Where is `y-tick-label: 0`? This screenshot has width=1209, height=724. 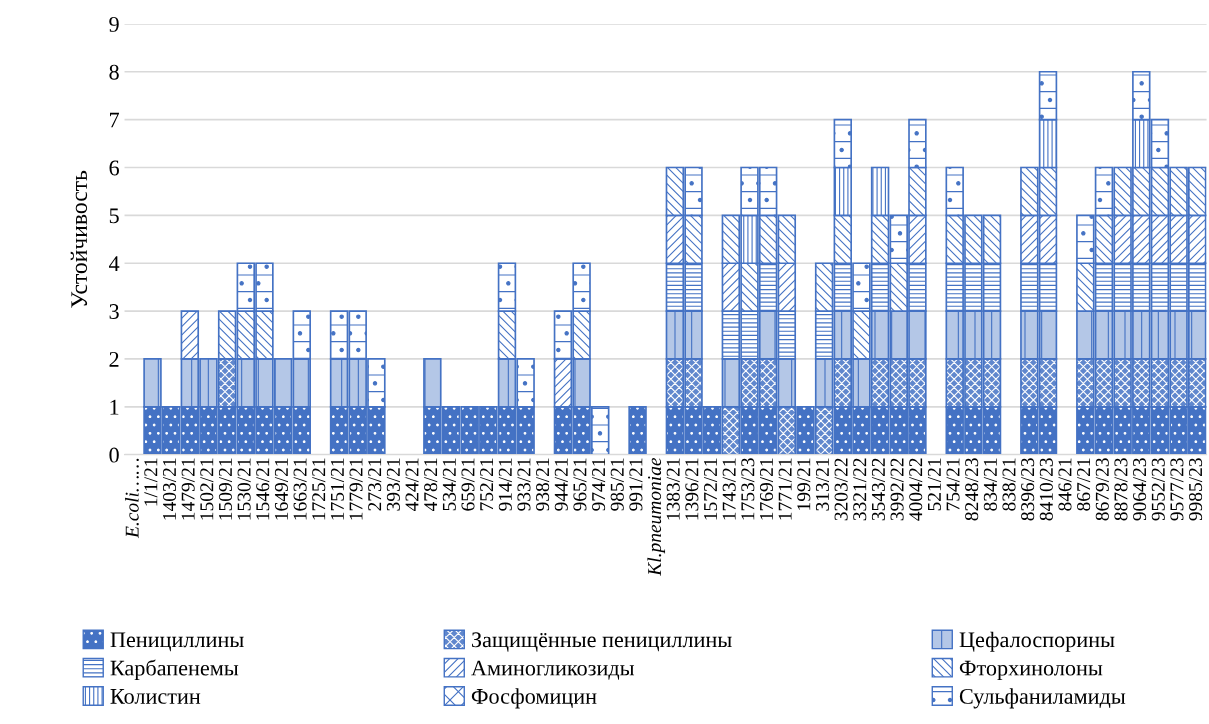
y-tick-label: 0 is located at coordinates (114, 455).